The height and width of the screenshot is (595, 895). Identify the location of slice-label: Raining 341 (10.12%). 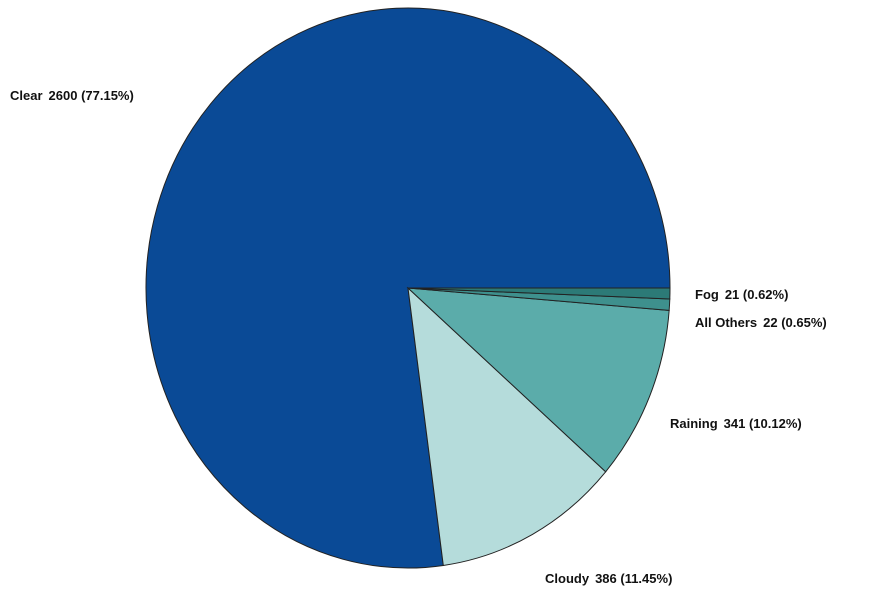
(736, 423).